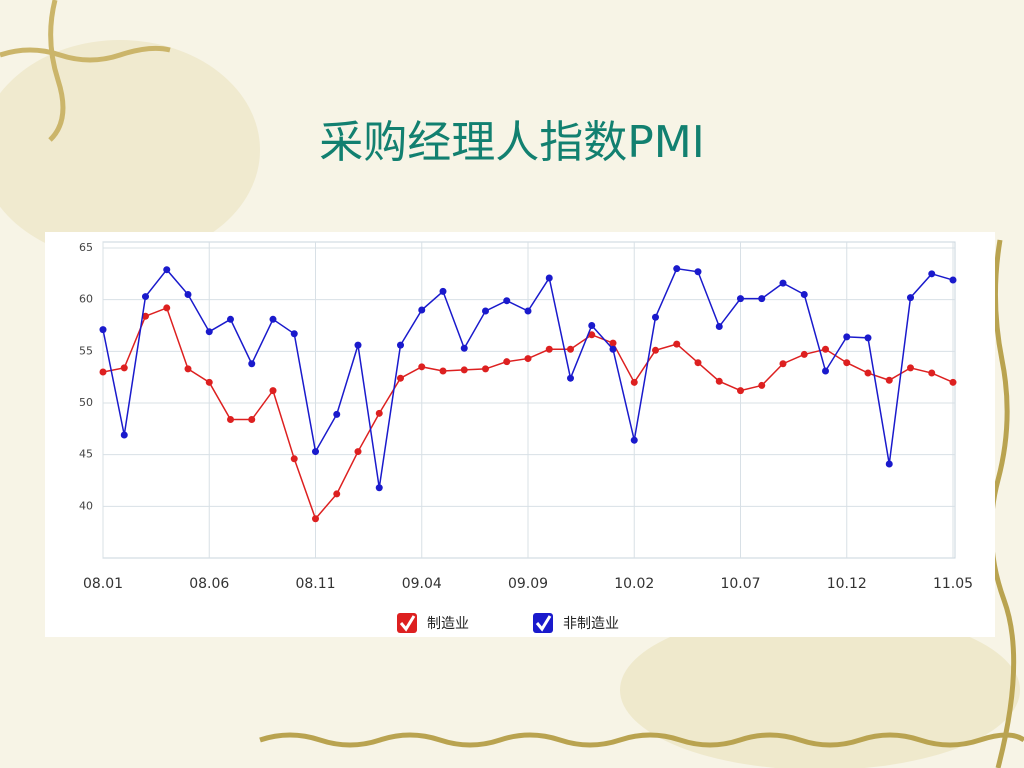 The width and height of the screenshot is (1024, 768). I want to click on chart-title: 采购经理人指数PMI, so click(511, 142).